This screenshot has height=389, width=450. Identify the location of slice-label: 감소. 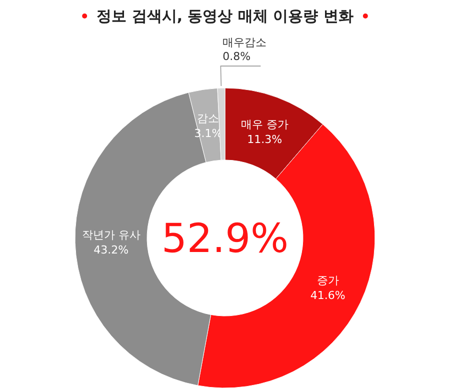
(208, 119).